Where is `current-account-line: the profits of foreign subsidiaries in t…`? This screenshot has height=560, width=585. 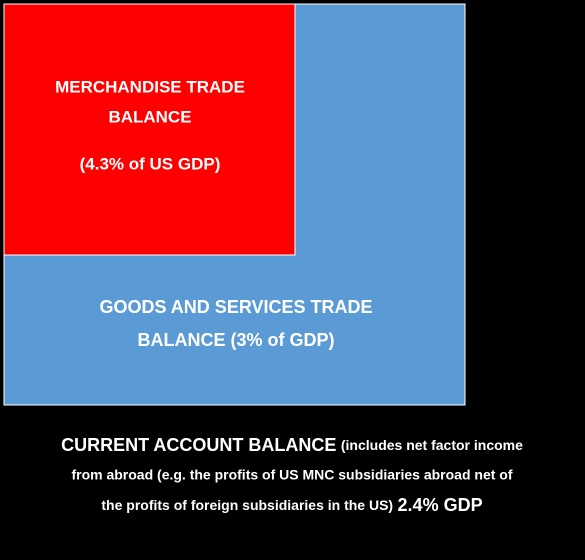
current-account-line: the profits of foreign subsidiaries in t… is located at coordinates (291, 505).